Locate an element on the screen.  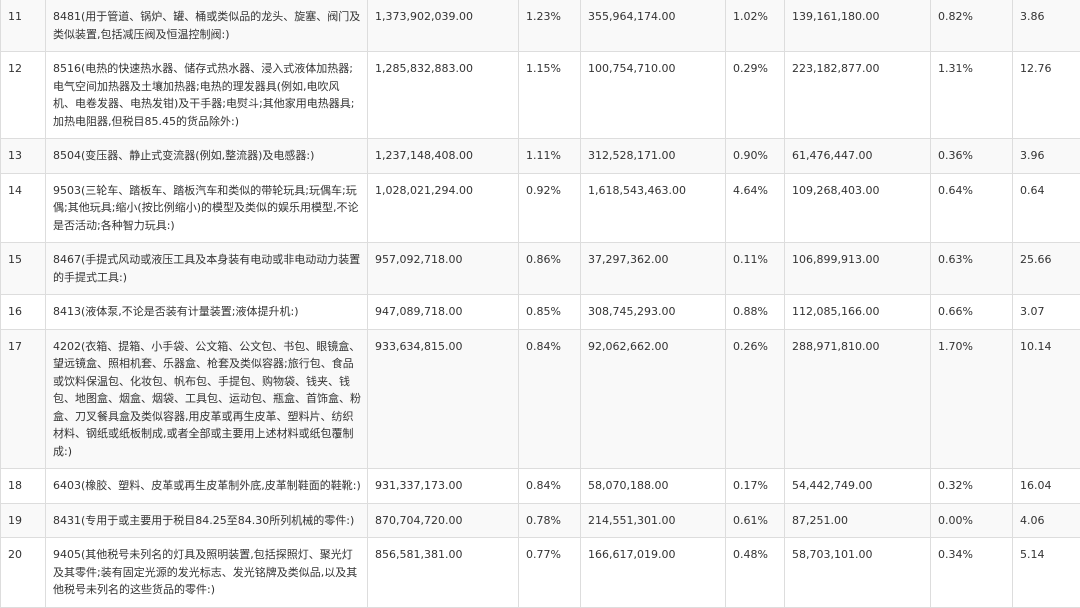
cell-share-3: 0.64% is located at coordinates (972, 208).